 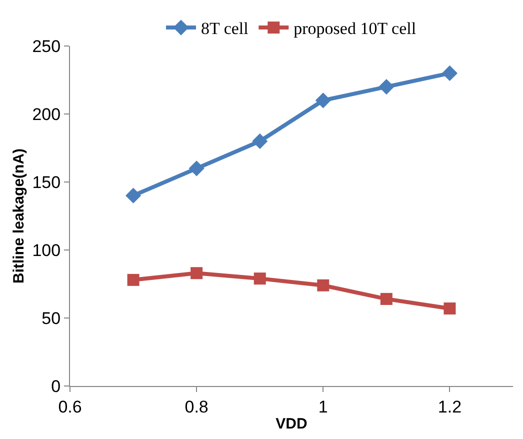 I want to click on x-tick-label: 0.6, so click(x=70, y=406).